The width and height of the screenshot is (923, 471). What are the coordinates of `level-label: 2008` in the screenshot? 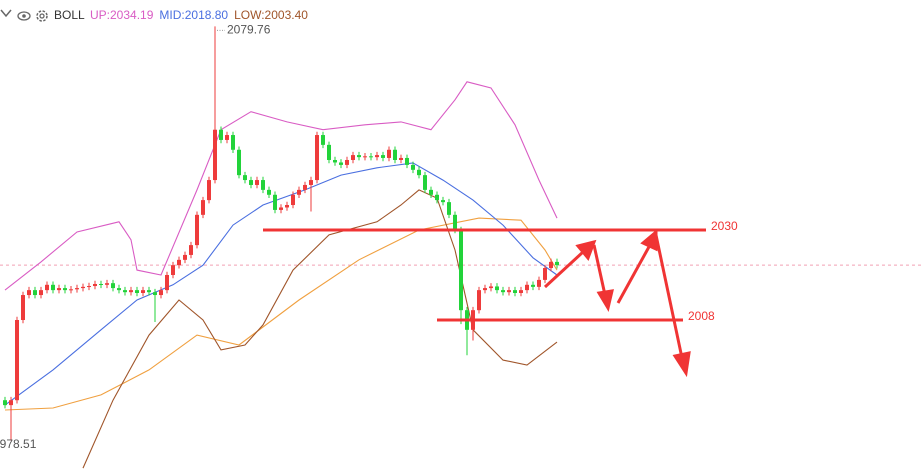 It's located at (701, 316).